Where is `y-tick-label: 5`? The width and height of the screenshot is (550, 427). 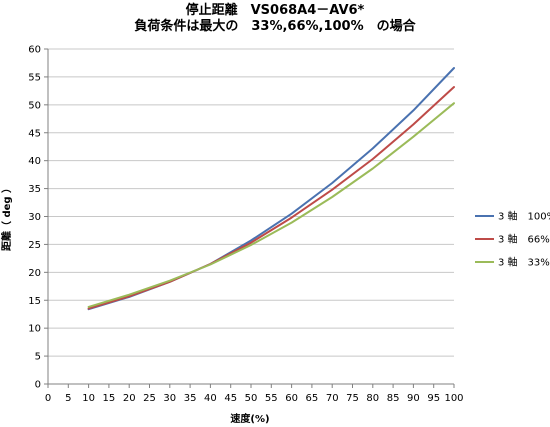 y-tick-label: 5 is located at coordinates (38, 357).